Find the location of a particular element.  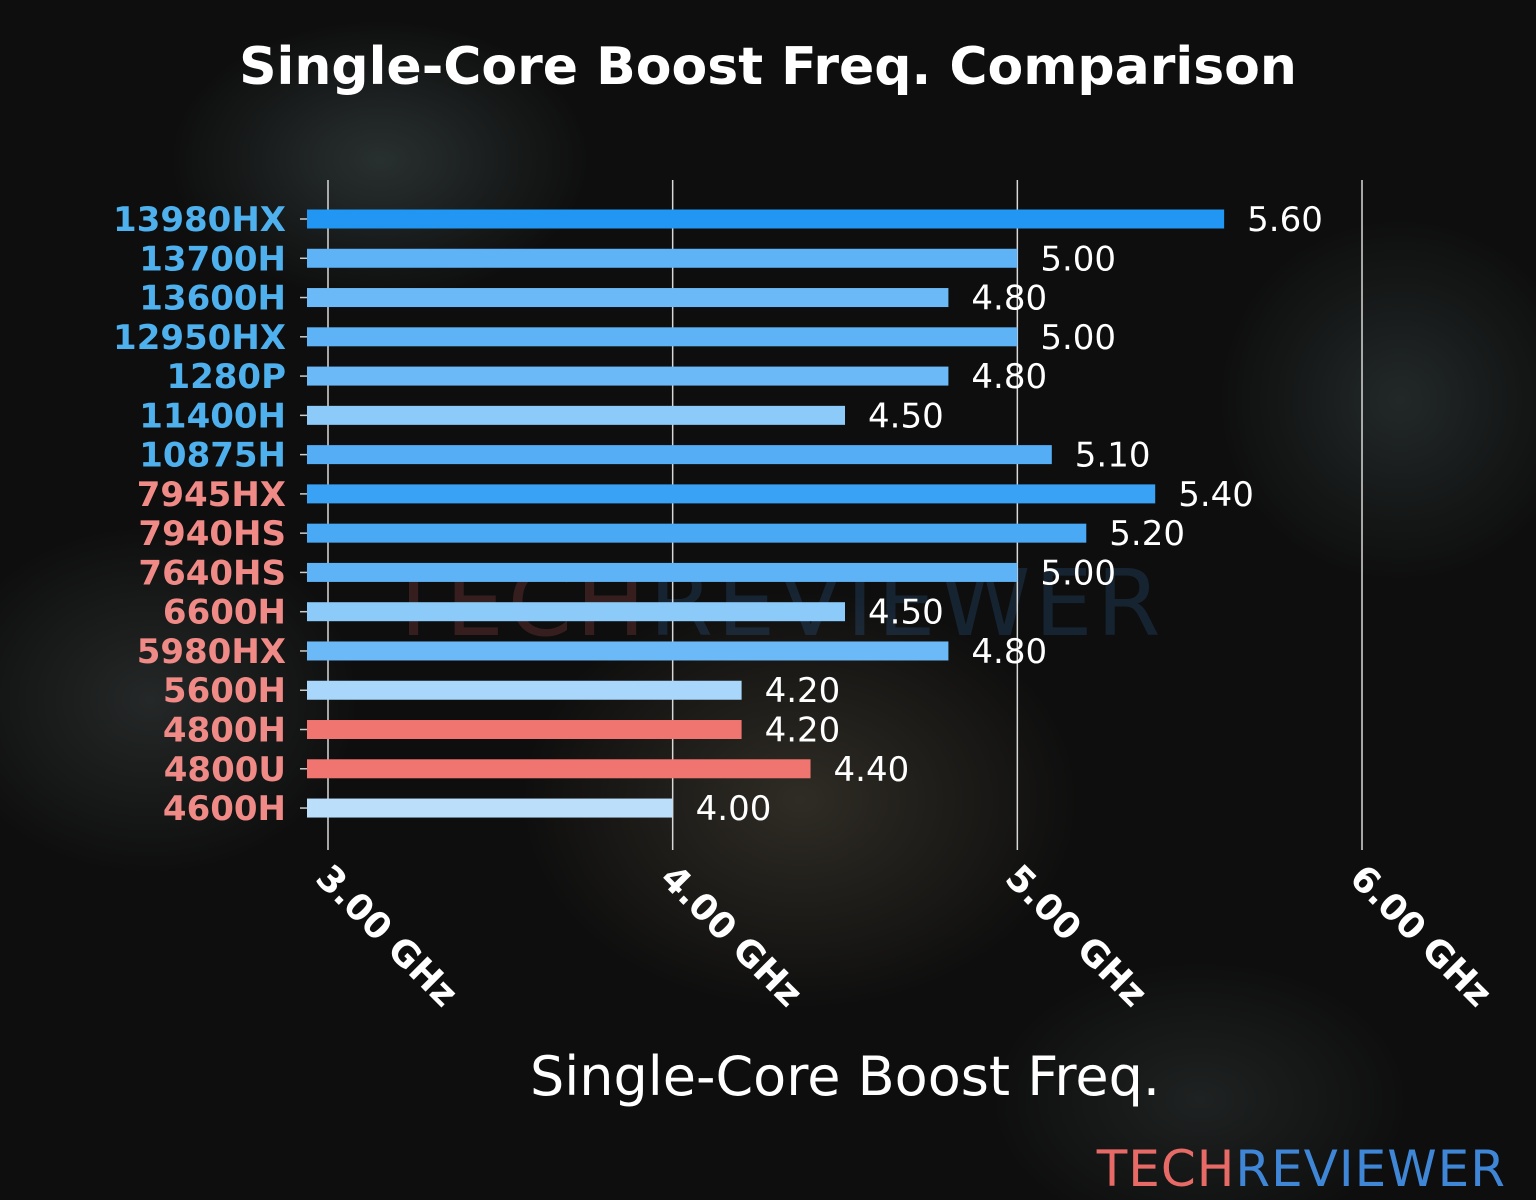

category-label: 4800H is located at coordinates (224, 731).